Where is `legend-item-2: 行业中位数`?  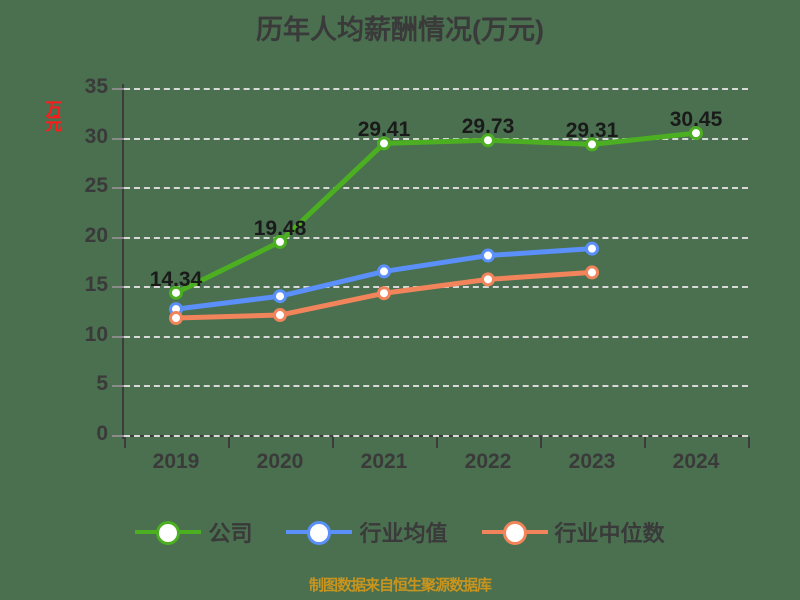 legend-item-2: 行业中位数 is located at coordinates (573, 532).